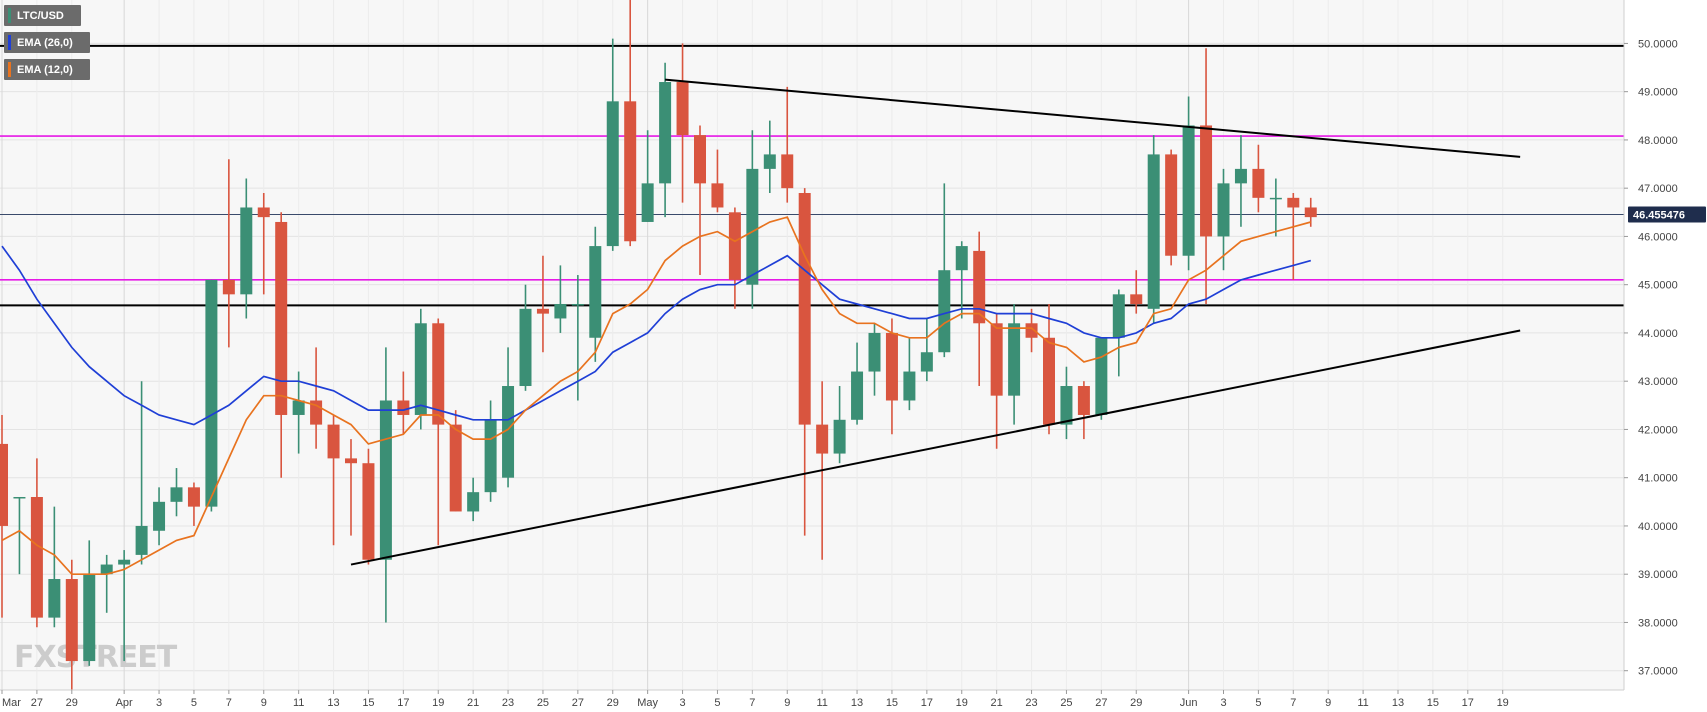 The width and height of the screenshot is (1707, 712). What do you see at coordinates (682, 703) in the screenshot?
I see `x-tick-label: 3` at bounding box center [682, 703].